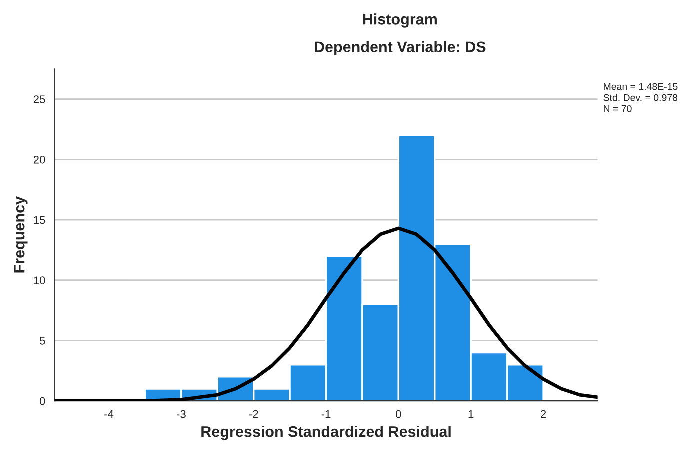 This screenshot has width=684, height=461. What do you see at coordinates (641, 98) in the screenshot?
I see `text: Std. Dev. = 0.978` at bounding box center [641, 98].